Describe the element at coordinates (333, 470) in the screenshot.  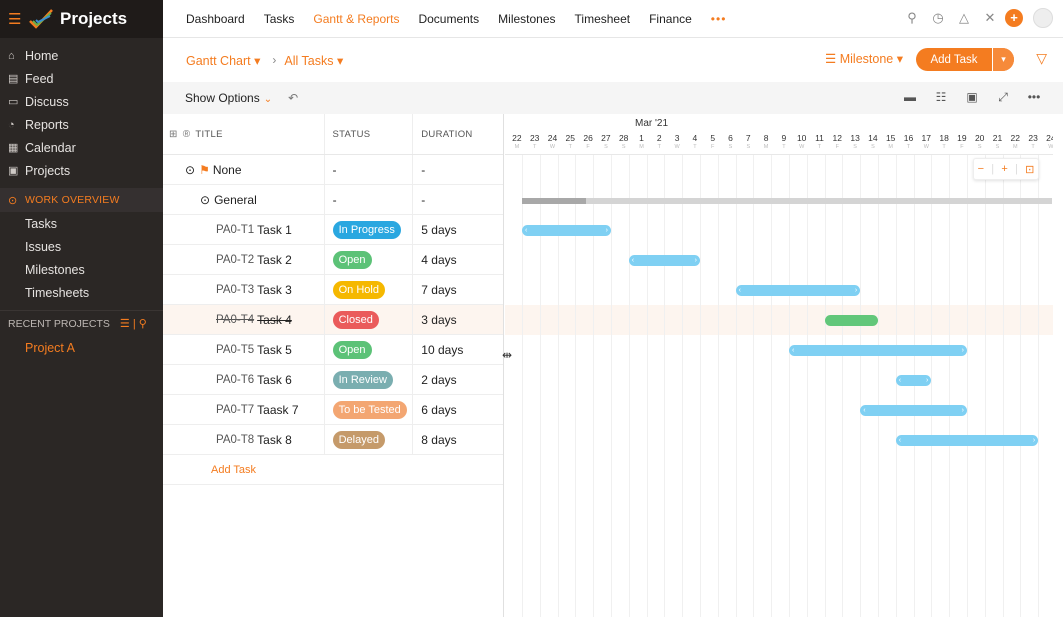
I see `add-task-link: Add Task` at that location.